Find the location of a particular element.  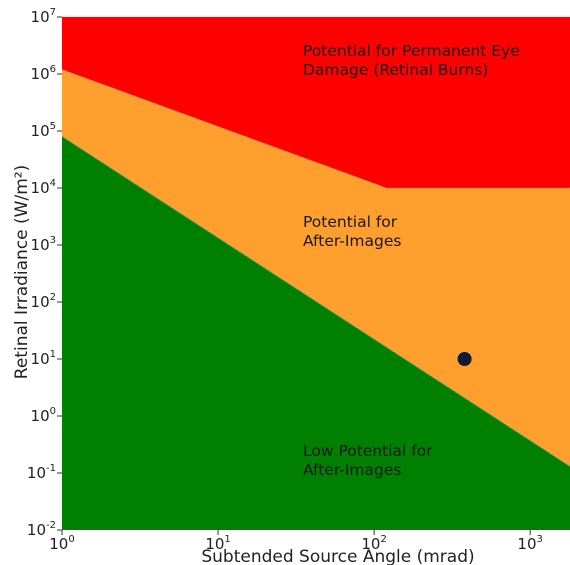

y-tick-label: 10⁶ is located at coordinates (43, 73).